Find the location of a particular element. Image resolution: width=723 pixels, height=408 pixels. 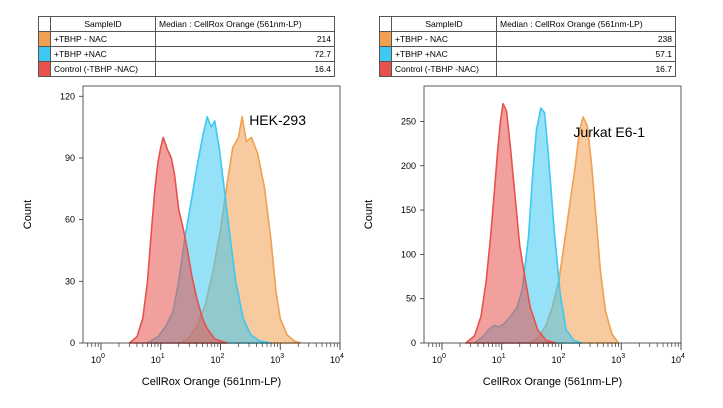

y-tick-label: 90 is located at coordinates (70, 158).